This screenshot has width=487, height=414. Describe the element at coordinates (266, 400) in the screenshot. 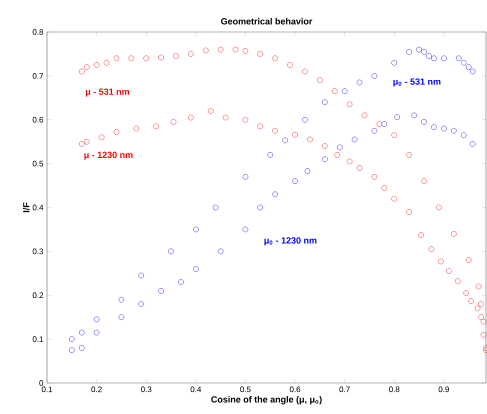

I see `x-axis-title: Cosine of the angle (μ, μ$_{o}$)` at that location.